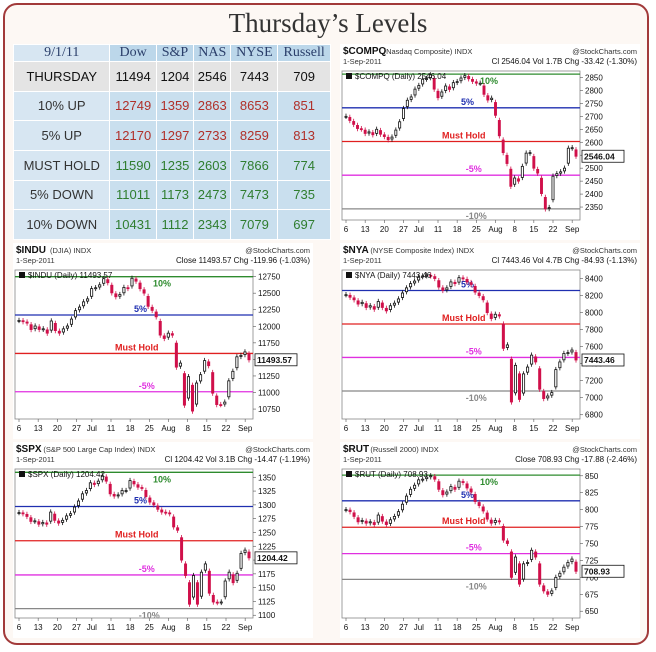 The image size is (656, 652). Describe the element at coordinates (362, 61) in the screenshot. I see `chart-date: 1-Sep-2011` at that location.